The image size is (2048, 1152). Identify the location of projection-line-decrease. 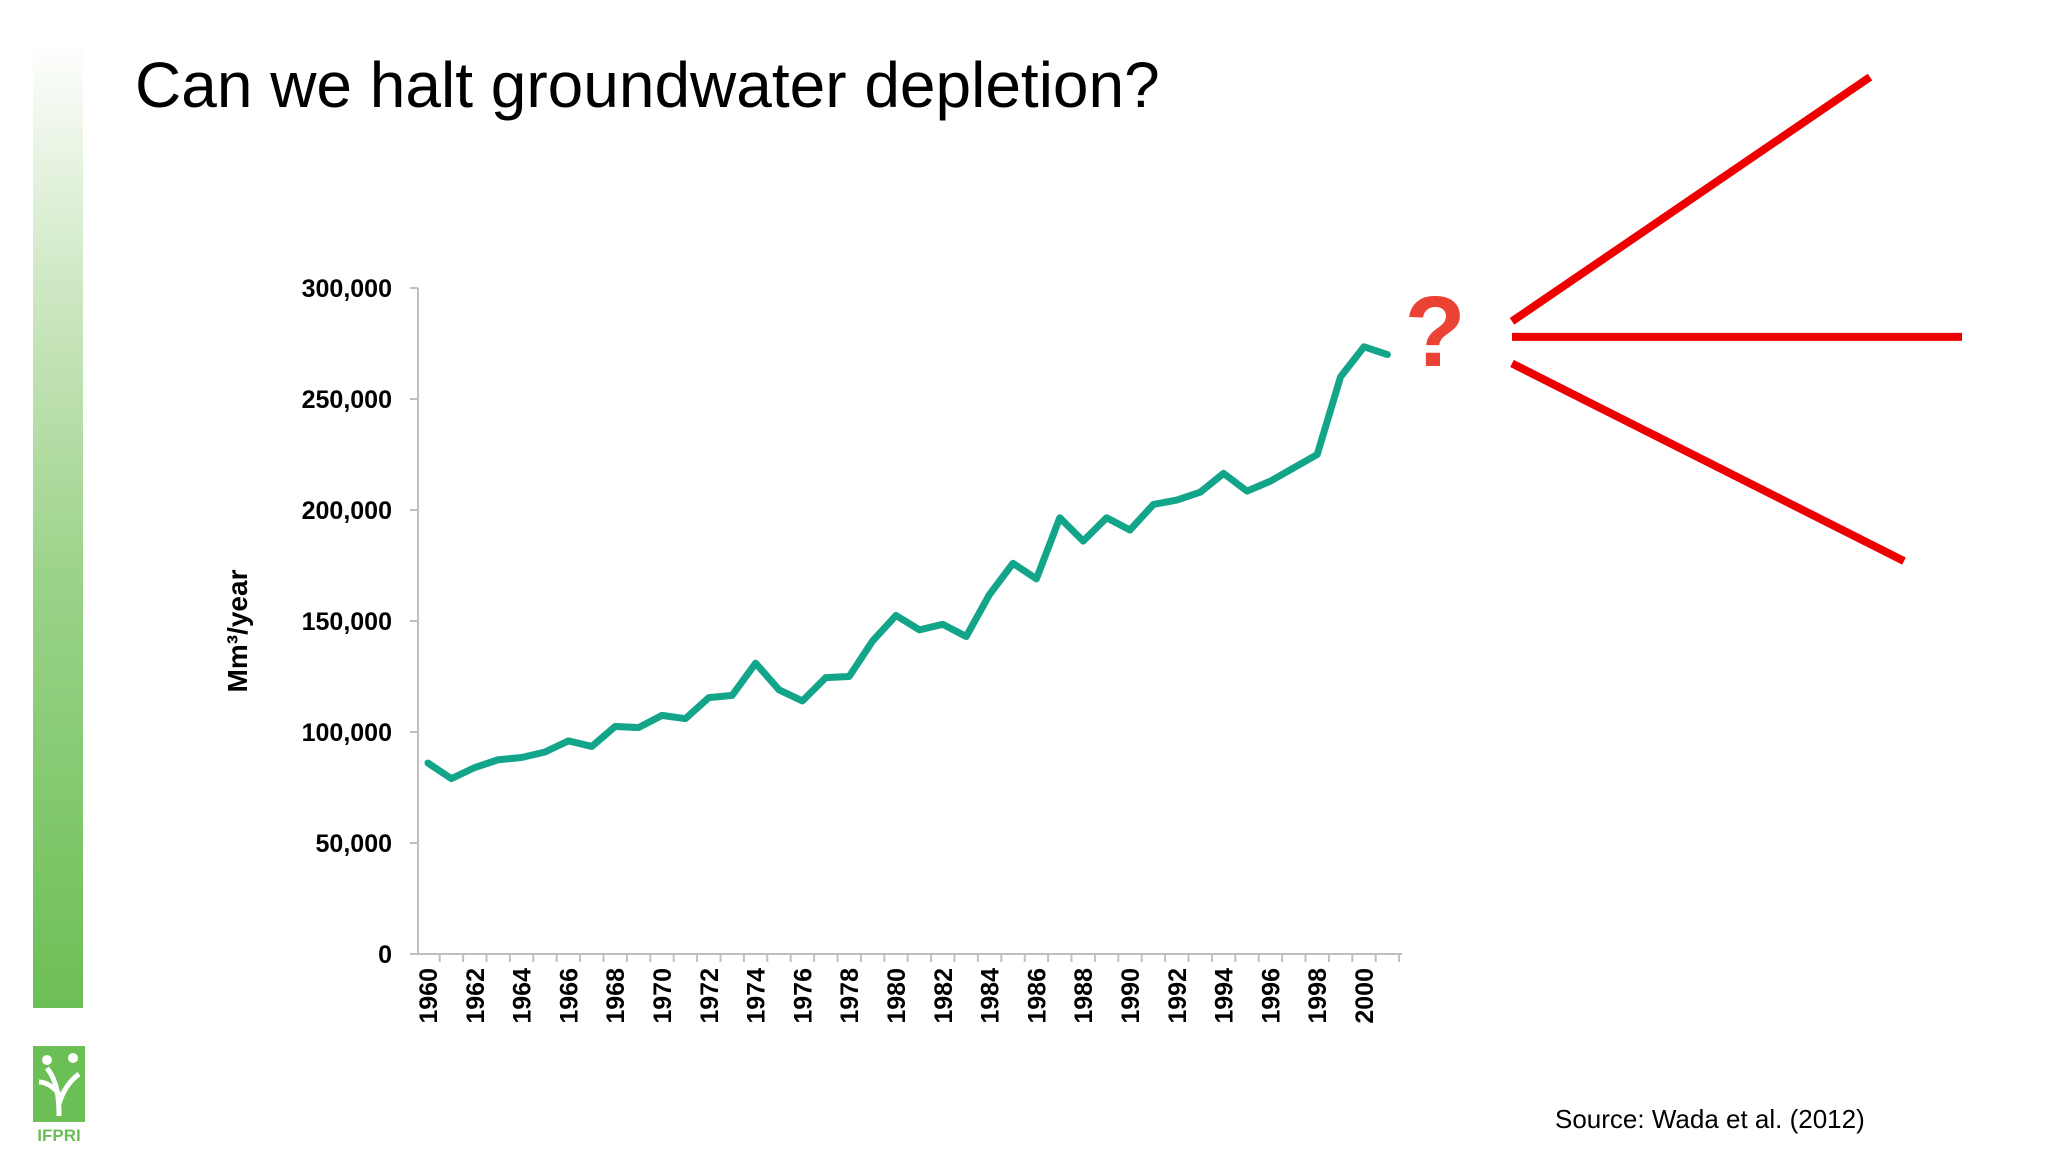
(1708, 462).